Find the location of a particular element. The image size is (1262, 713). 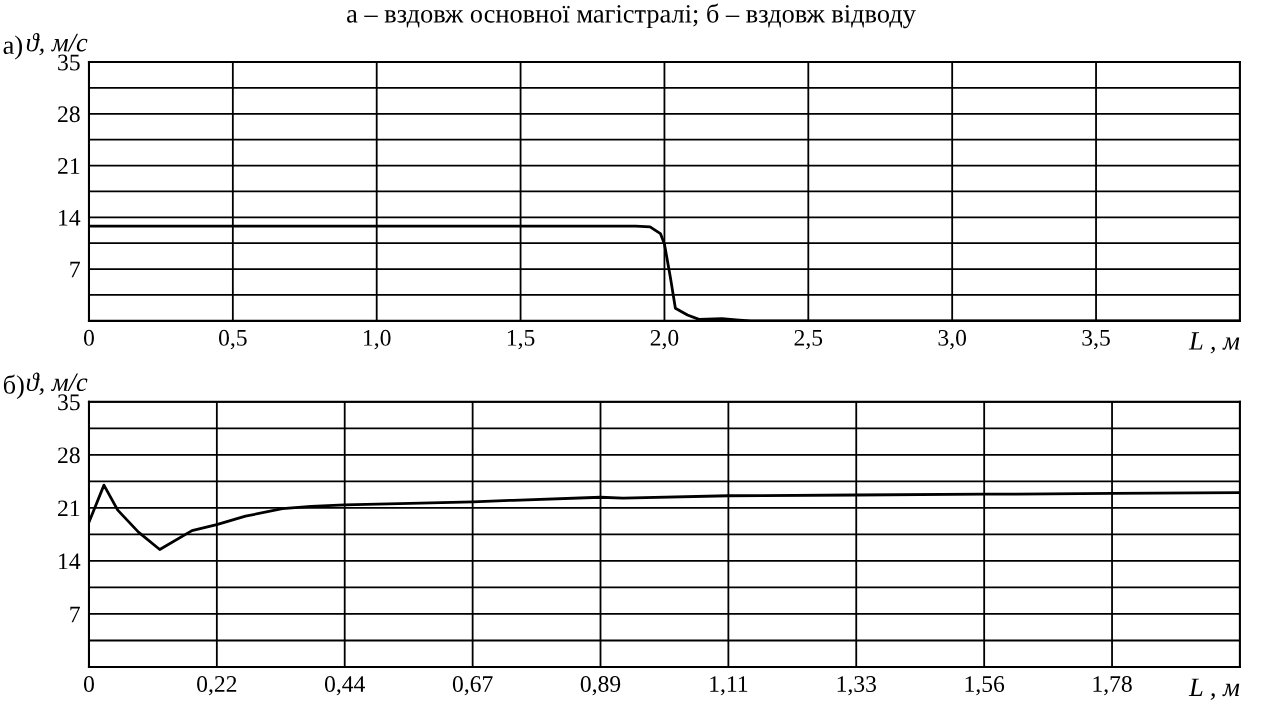

x-tick-label: 1,56 is located at coordinates (985, 686).